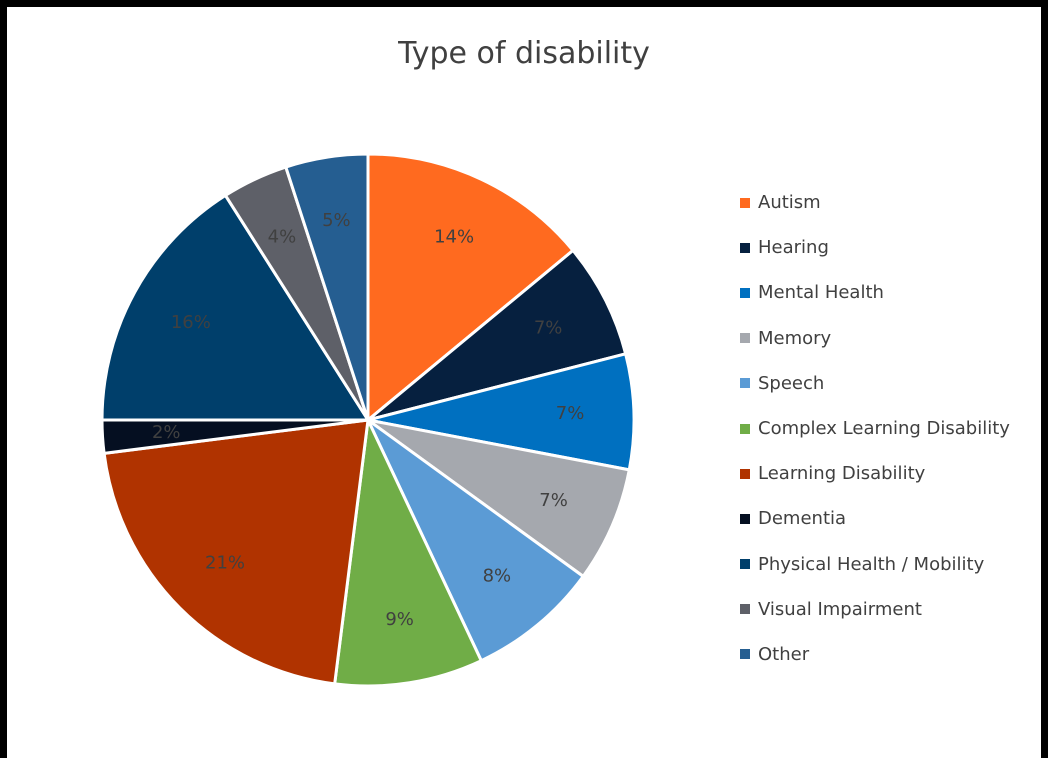  I want to click on legend-item-mental-health: Mental Health, so click(875, 292).